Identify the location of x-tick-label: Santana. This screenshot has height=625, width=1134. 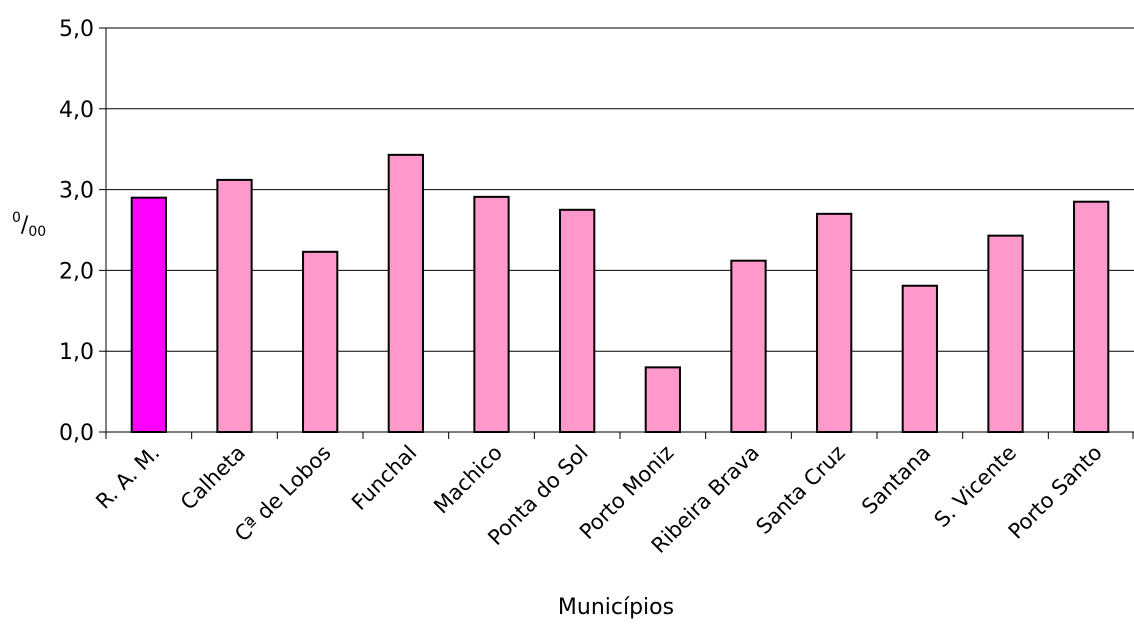
(896, 480).